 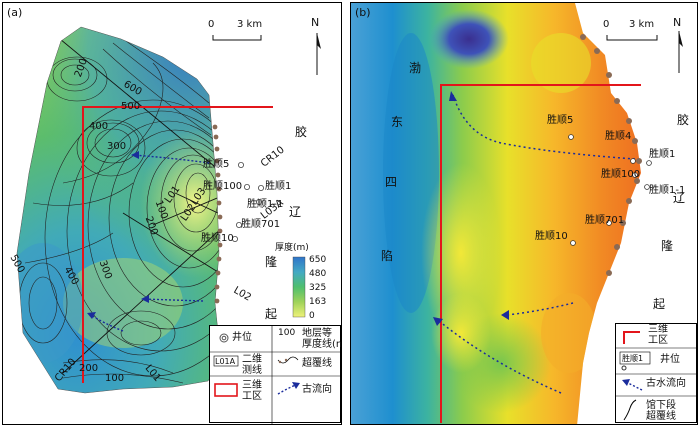 I want to click on panel-a-label: (a), so click(x=15, y=12).